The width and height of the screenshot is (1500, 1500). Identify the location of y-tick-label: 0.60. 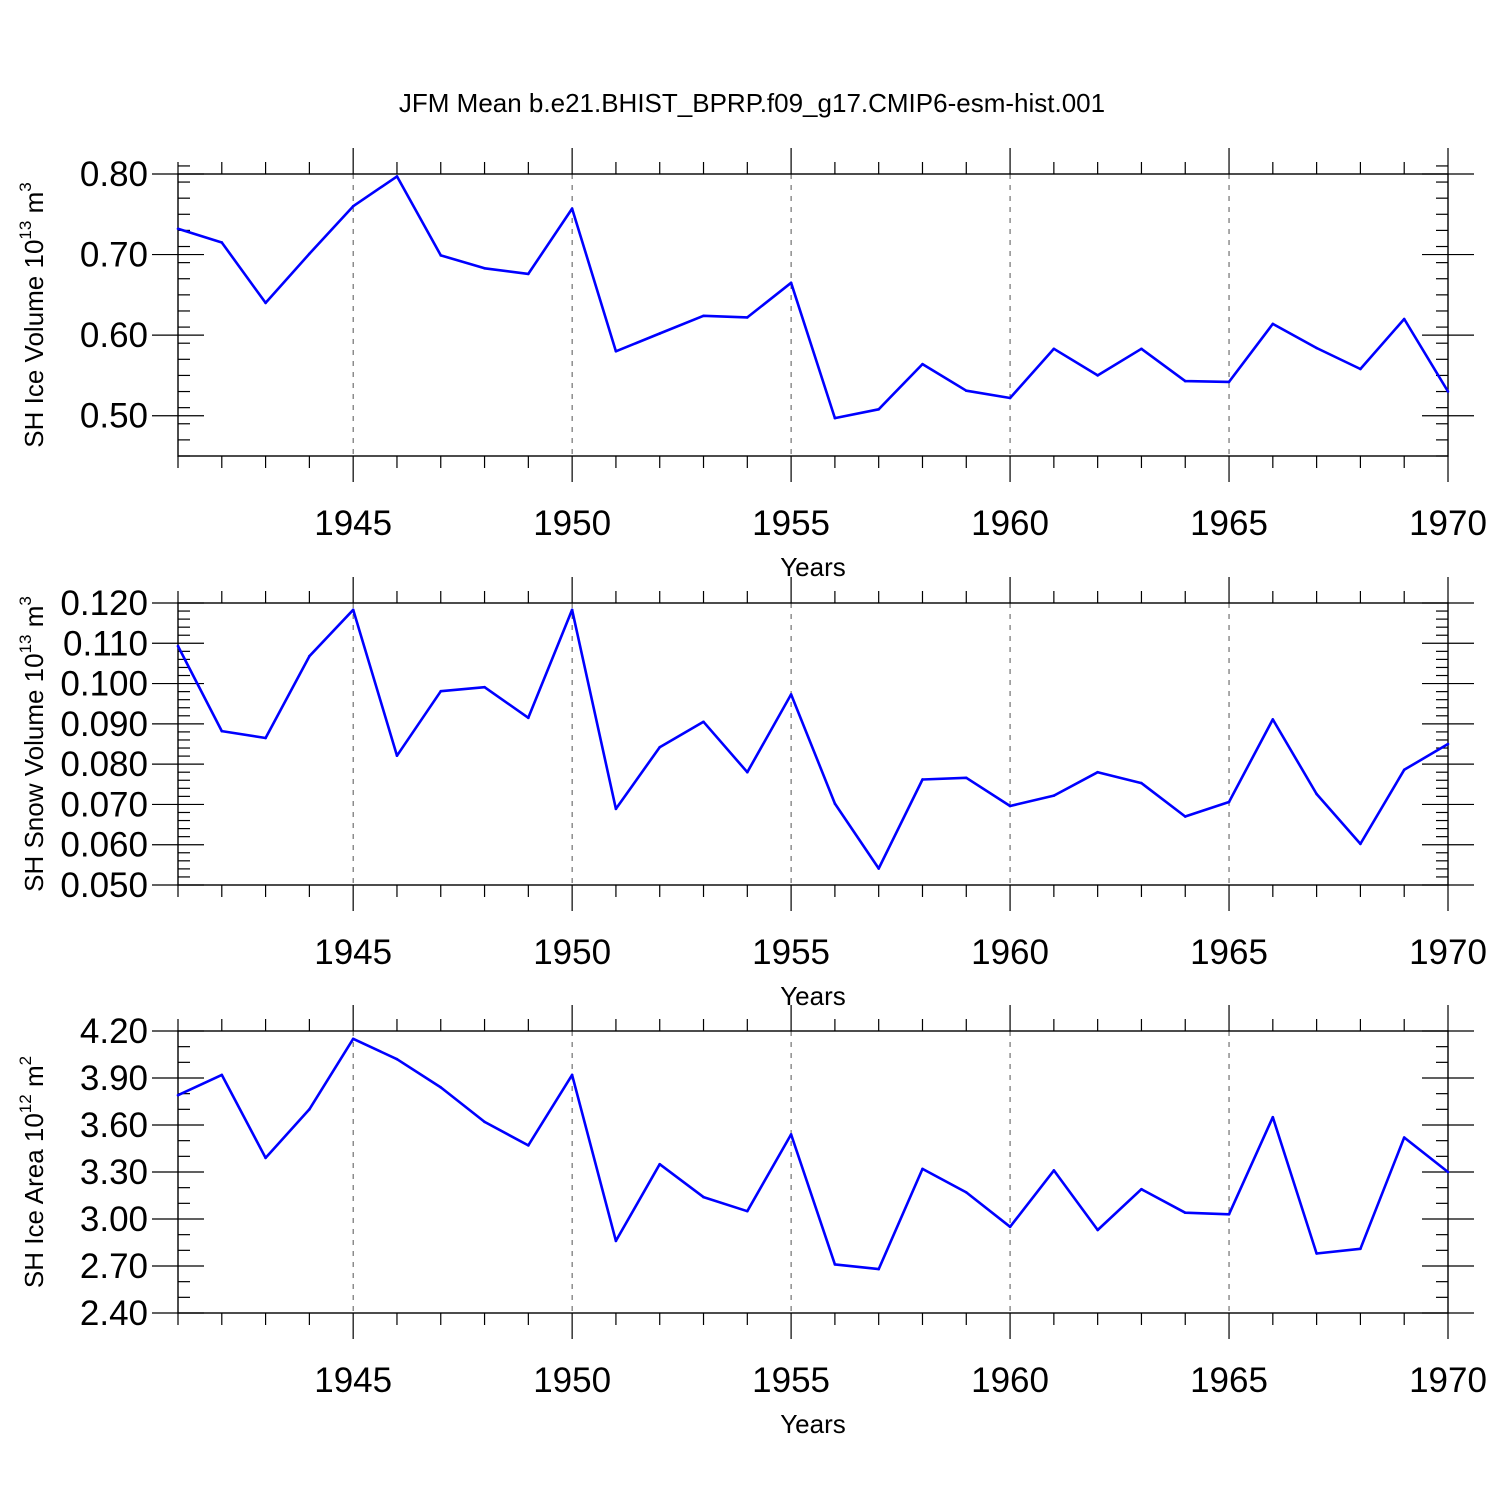
(114, 335).